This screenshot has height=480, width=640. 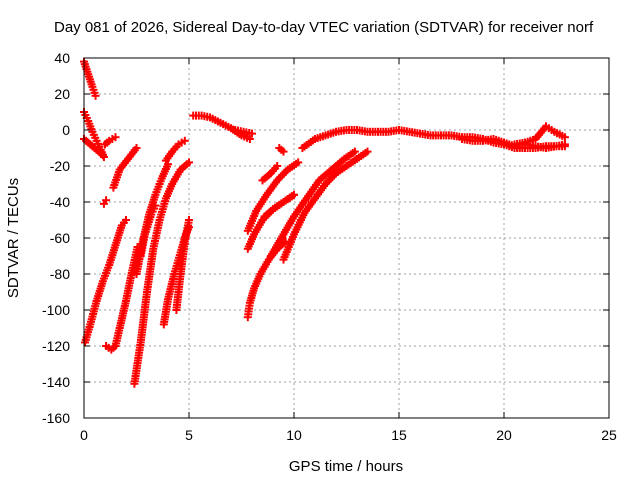 What do you see at coordinates (62, 94) in the screenshot?
I see `y-tick-label: 20` at bounding box center [62, 94].